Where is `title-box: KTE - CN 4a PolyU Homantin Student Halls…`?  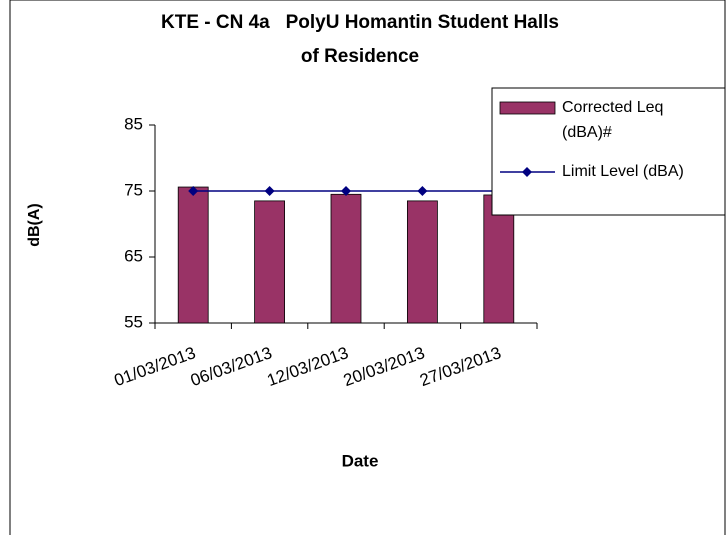
title-box: KTE - CN 4a PolyU Homantin Student Halls… is located at coordinates (363, 39).